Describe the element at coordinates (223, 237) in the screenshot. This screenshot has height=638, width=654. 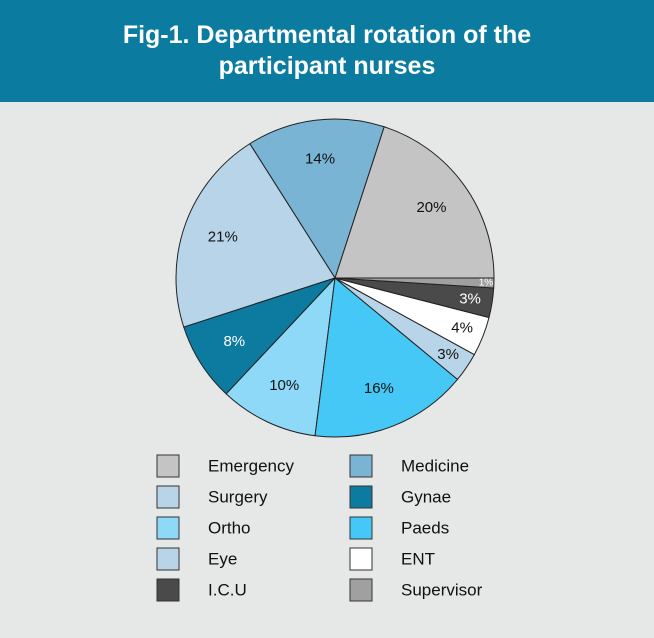
I see `value-label: 21%` at that location.